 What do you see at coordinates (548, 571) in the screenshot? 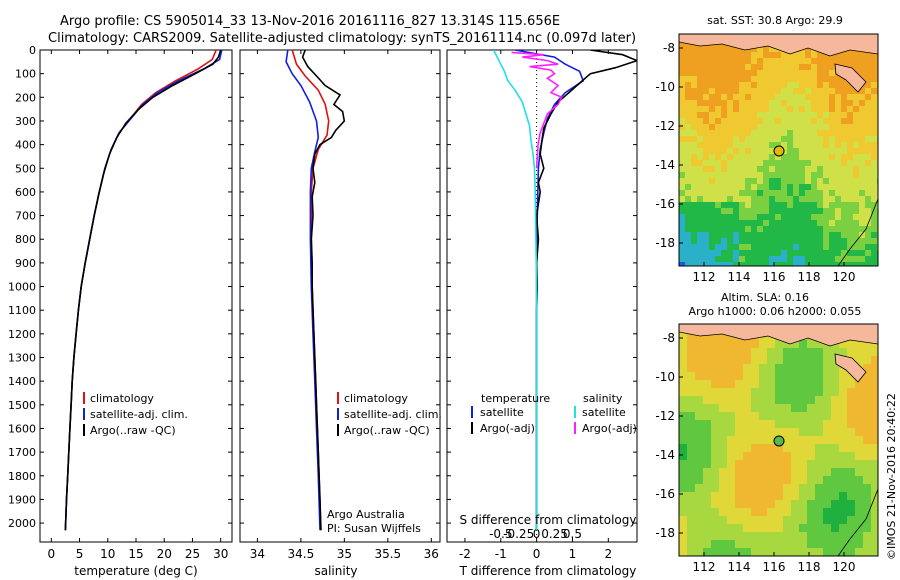
I see `t-difference-axis-label: T difference from climatology` at bounding box center [548, 571].